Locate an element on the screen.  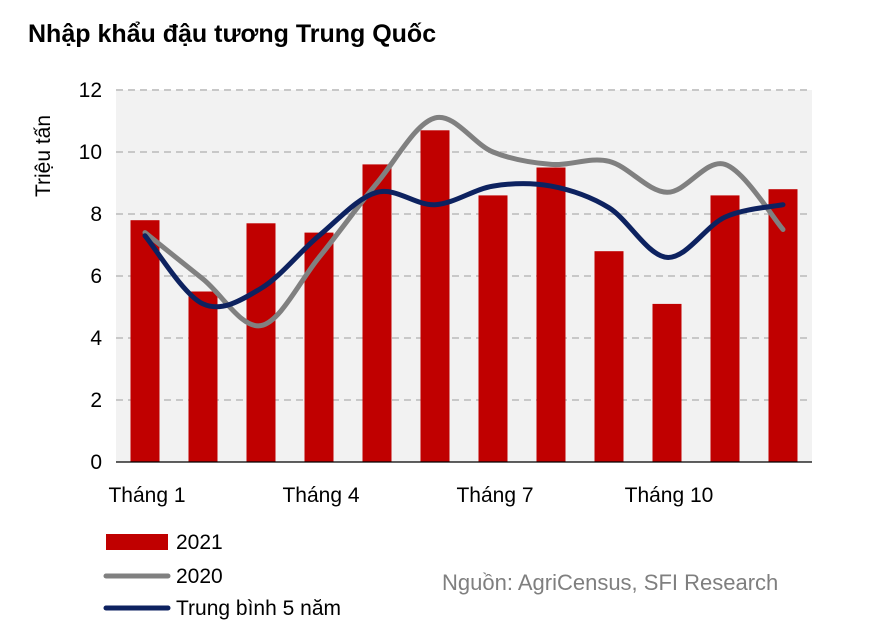
legend: 2021 2020 Trung bình 5 năm is located at coordinates (222, 575).